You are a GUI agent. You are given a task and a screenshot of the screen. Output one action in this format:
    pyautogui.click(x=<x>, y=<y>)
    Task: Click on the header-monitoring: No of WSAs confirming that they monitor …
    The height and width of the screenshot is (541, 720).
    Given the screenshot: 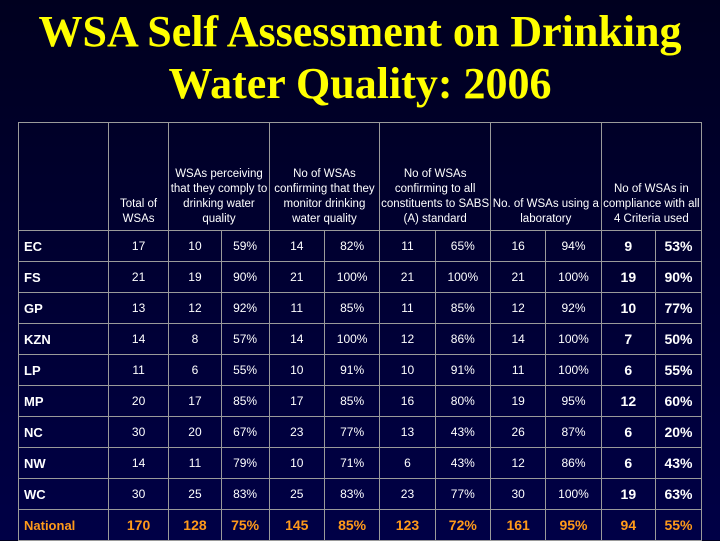 What is the action you would take?
    pyautogui.click(x=324, y=176)
    